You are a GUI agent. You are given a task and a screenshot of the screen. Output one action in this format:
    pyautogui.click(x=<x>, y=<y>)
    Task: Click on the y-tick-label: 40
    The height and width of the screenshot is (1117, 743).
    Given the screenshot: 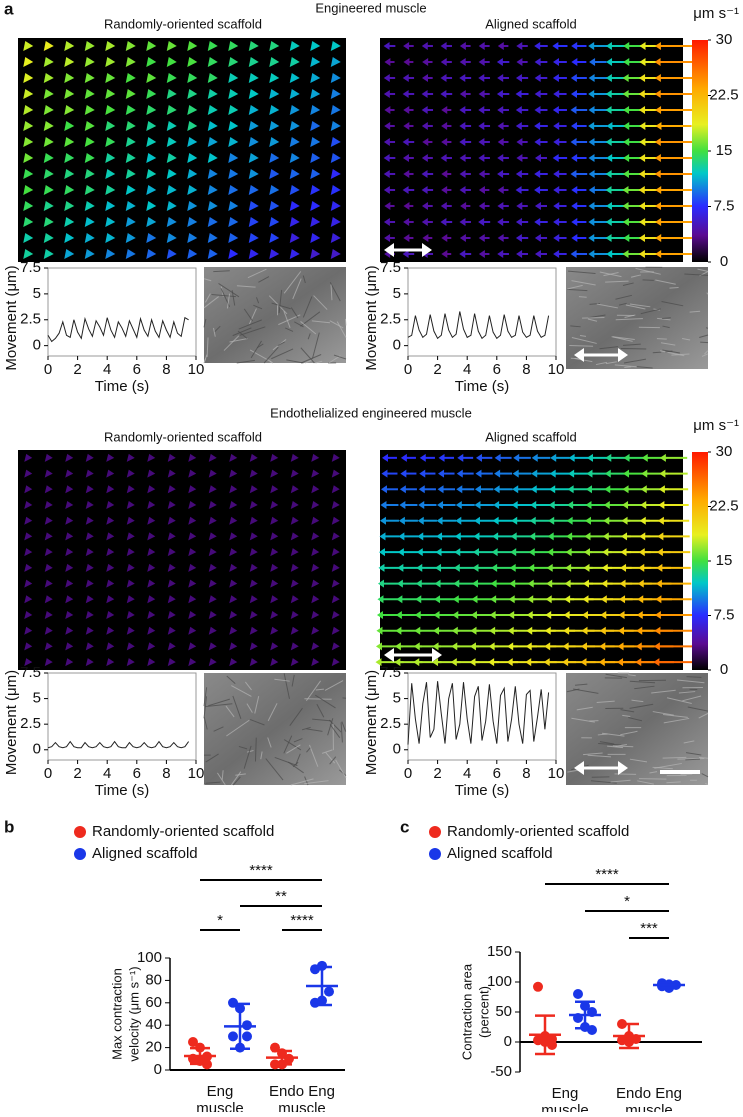 What is the action you would take?
    pyautogui.click(x=153, y=1024)
    